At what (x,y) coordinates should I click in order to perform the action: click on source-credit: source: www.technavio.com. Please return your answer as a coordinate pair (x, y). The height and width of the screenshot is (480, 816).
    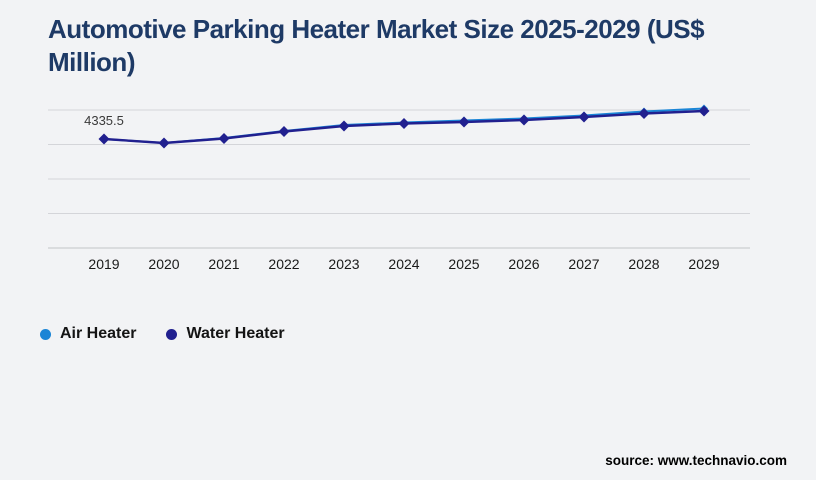
    Looking at the image, I should click on (696, 460).